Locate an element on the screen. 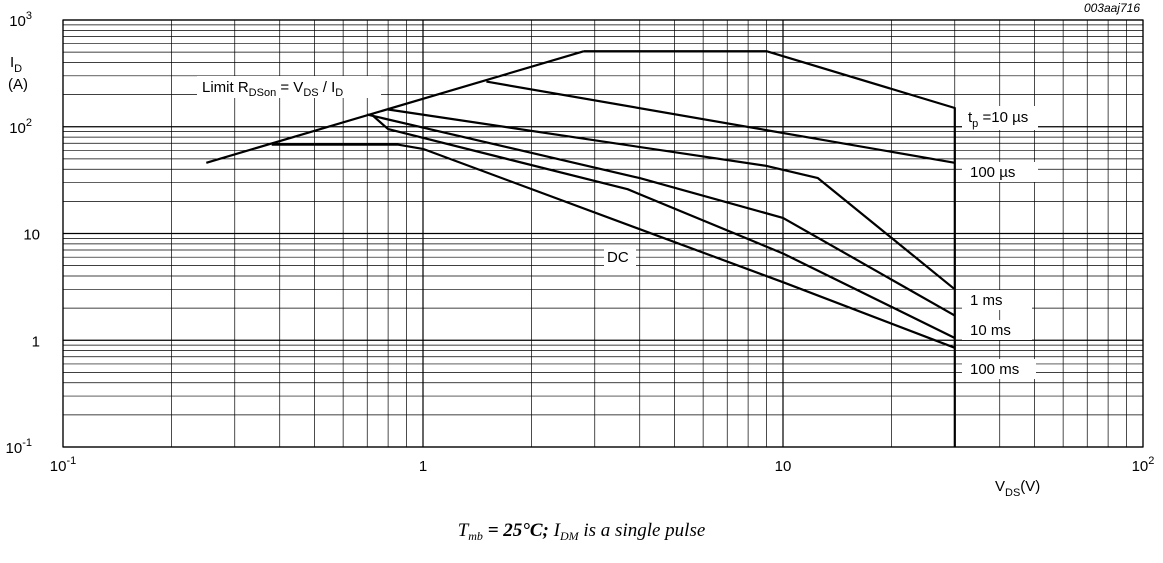 The image size is (1163, 563). tp-10us-label: tp =10 µs is located at coordinates (998, 119).